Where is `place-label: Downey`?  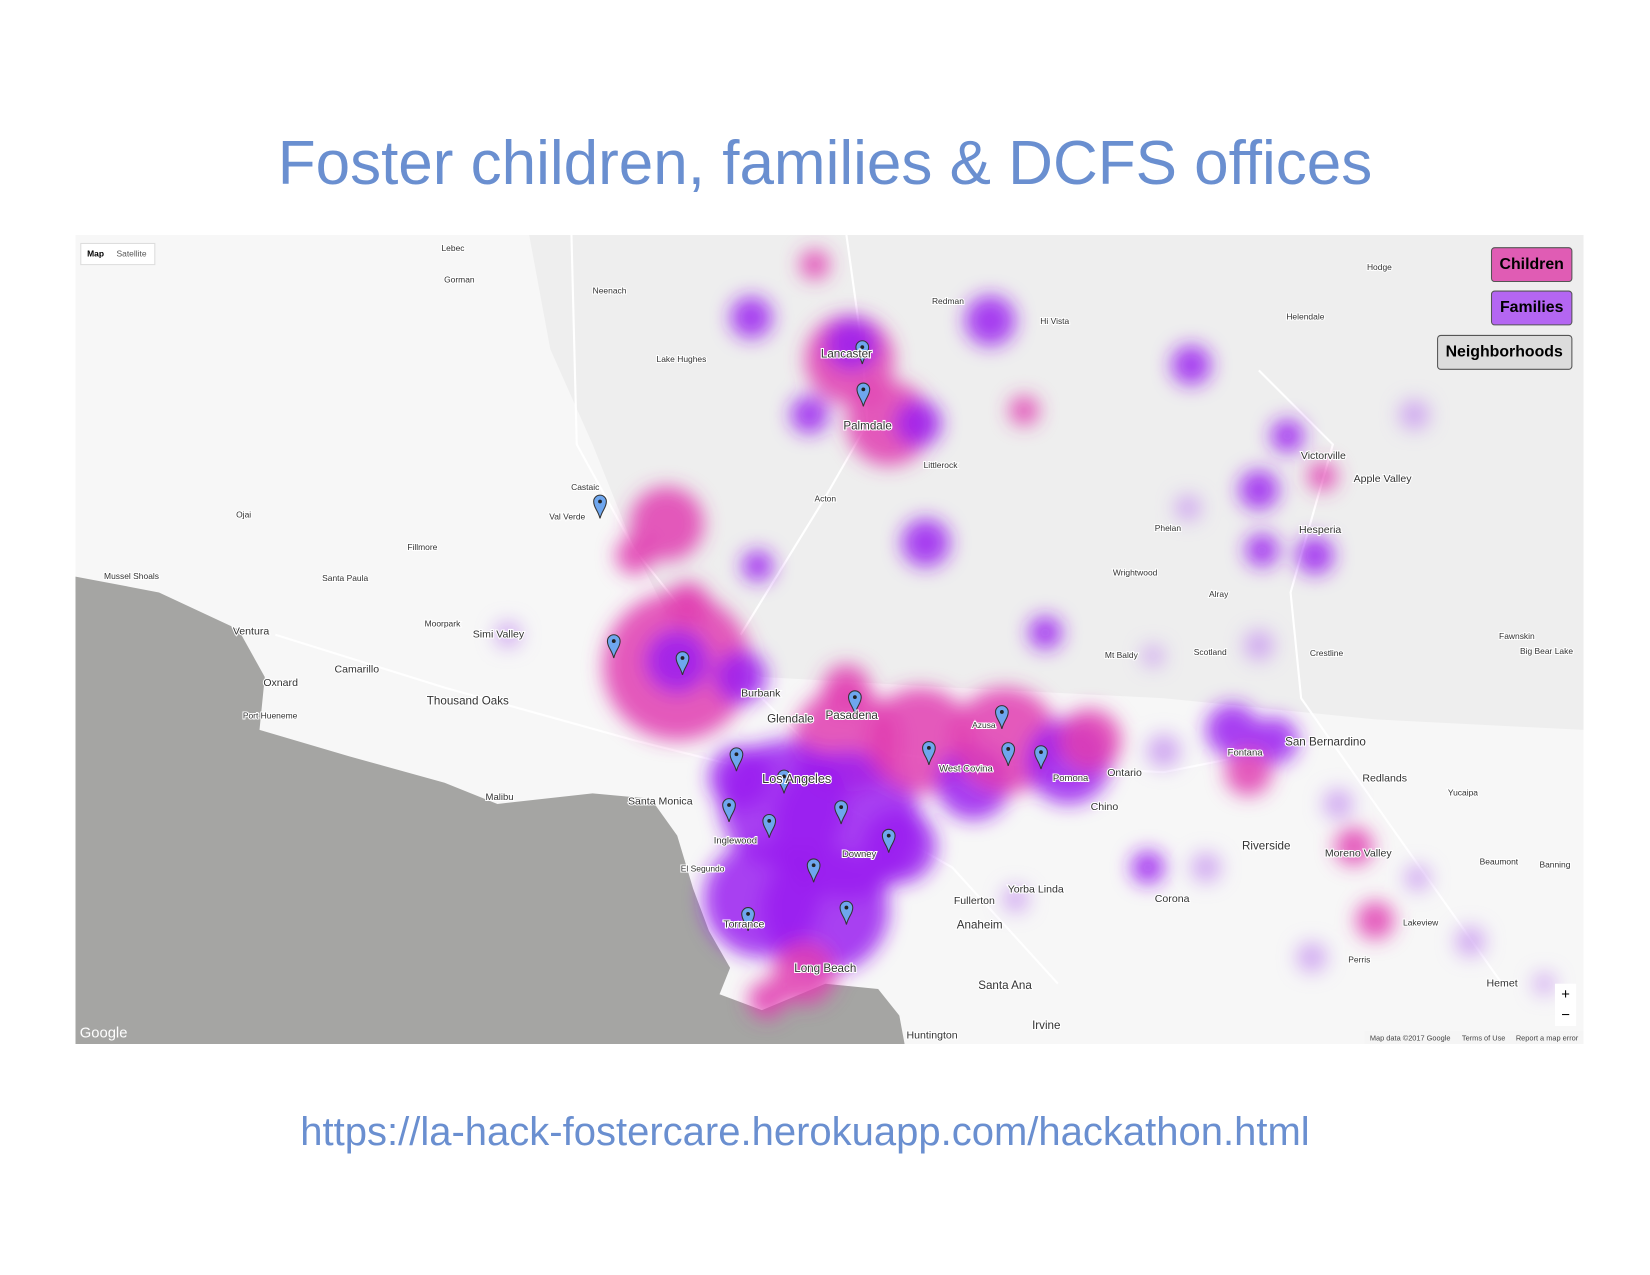
place-label: Downey is located at coordinates (859, 854).